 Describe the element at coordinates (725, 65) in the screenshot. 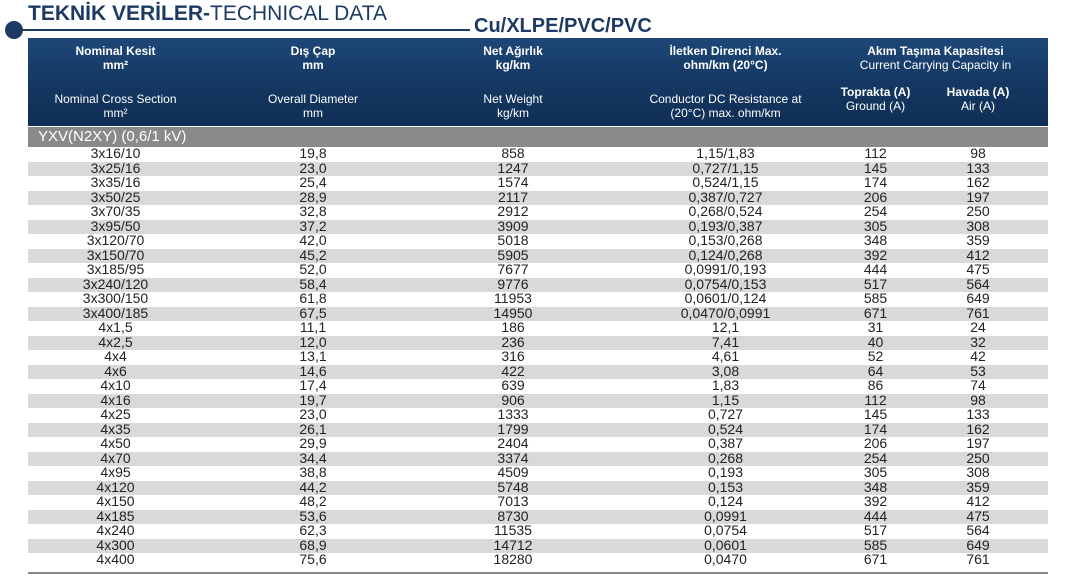

I see `col-header-tr-unit: ohm/km (20°C)` at that location.